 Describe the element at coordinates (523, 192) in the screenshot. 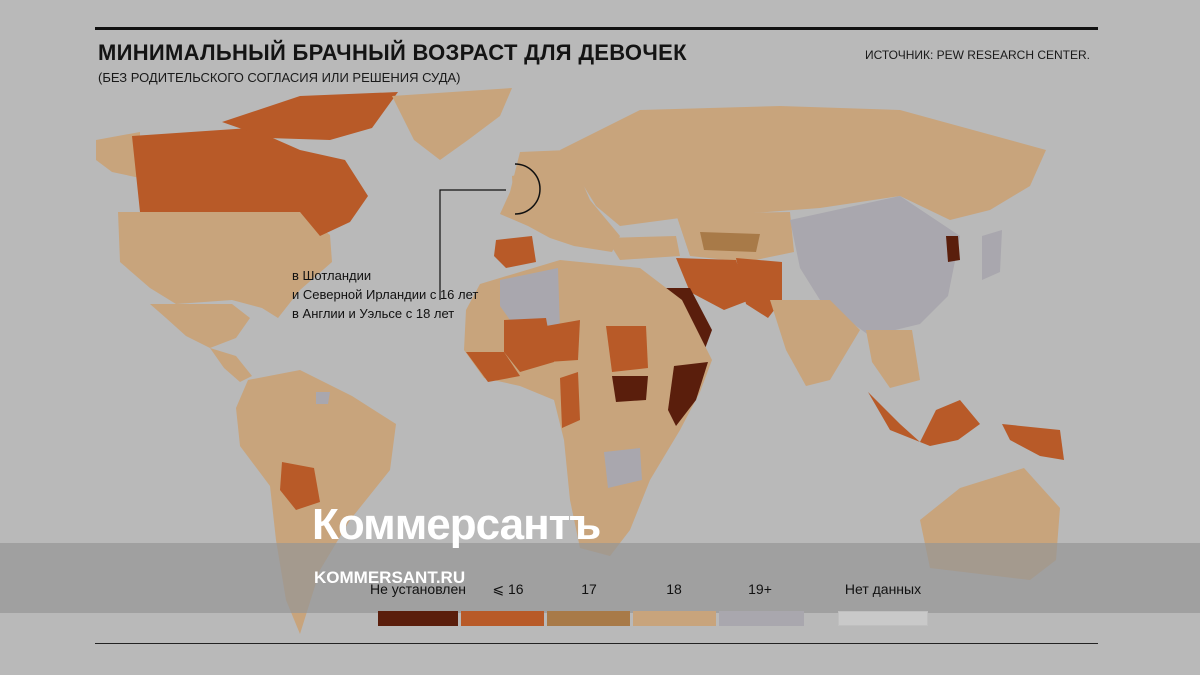

I see `region-uk` at that location.